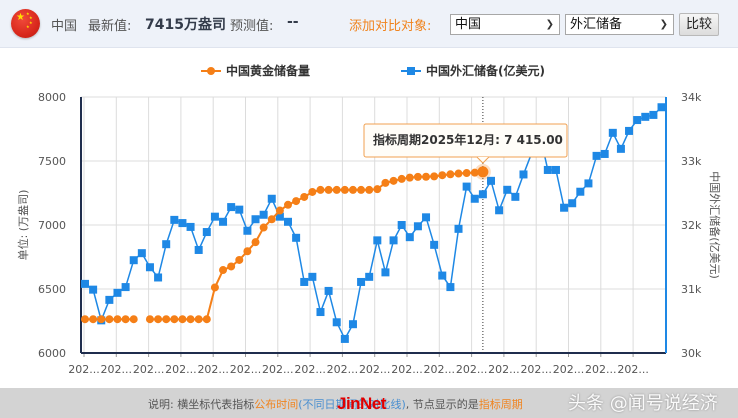  Describe the element at coordinates (699, 24) in the screenshot. I see `compare-button: 比较` at that location.